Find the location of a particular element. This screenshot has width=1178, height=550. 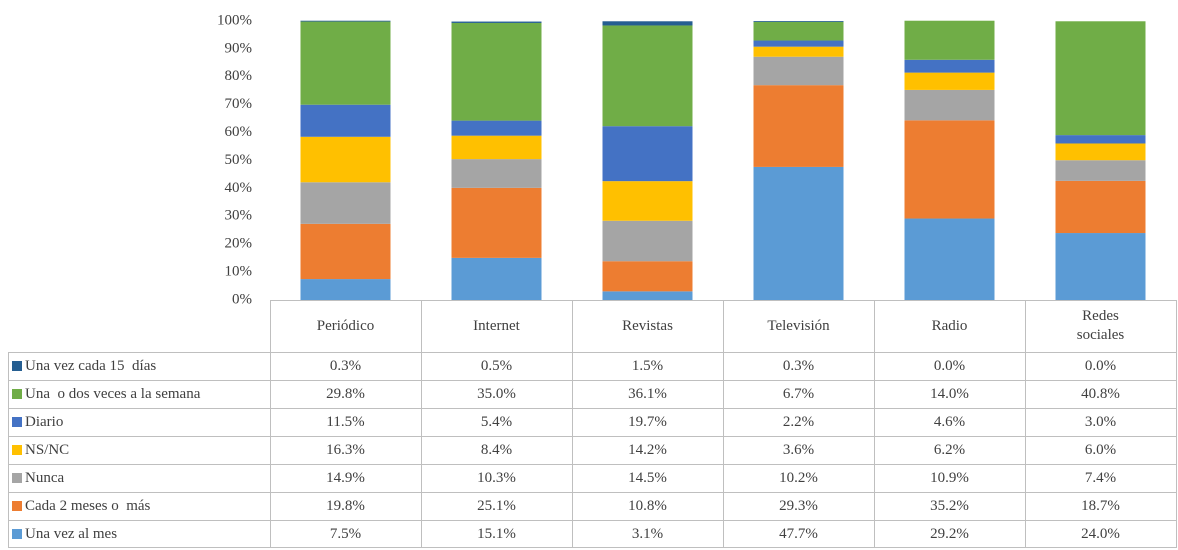

table-value: 18.7% is located at coordinates (1100, 505).